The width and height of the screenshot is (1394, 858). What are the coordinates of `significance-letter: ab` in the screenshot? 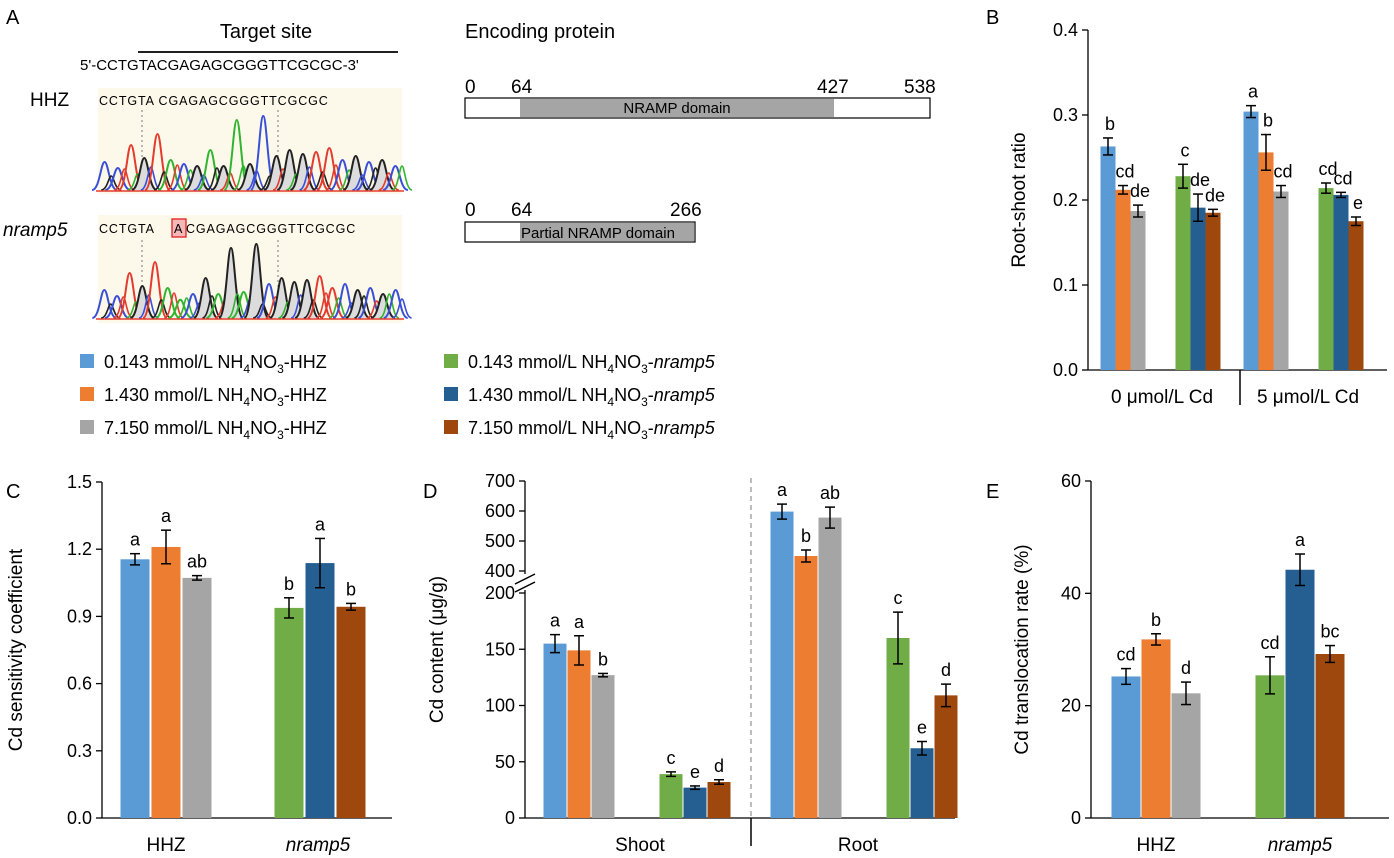 It's located at (197, 562).